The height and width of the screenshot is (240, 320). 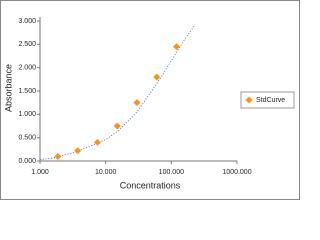 What do you see at coordinates (27, 68) in the screenshot?
I see `y-tick-label: 2.000` at bounding box center [27, 68].